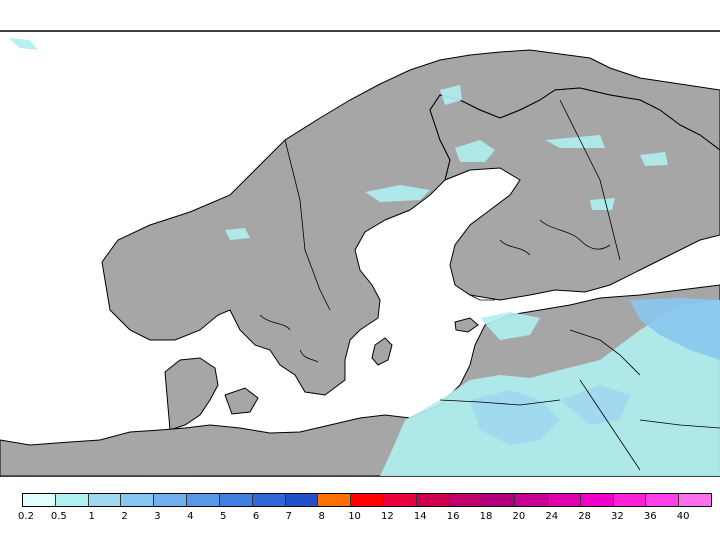 This screenshot has height=540, width=720. I want to click on legend-tick-label: 18, so click(486, 516).